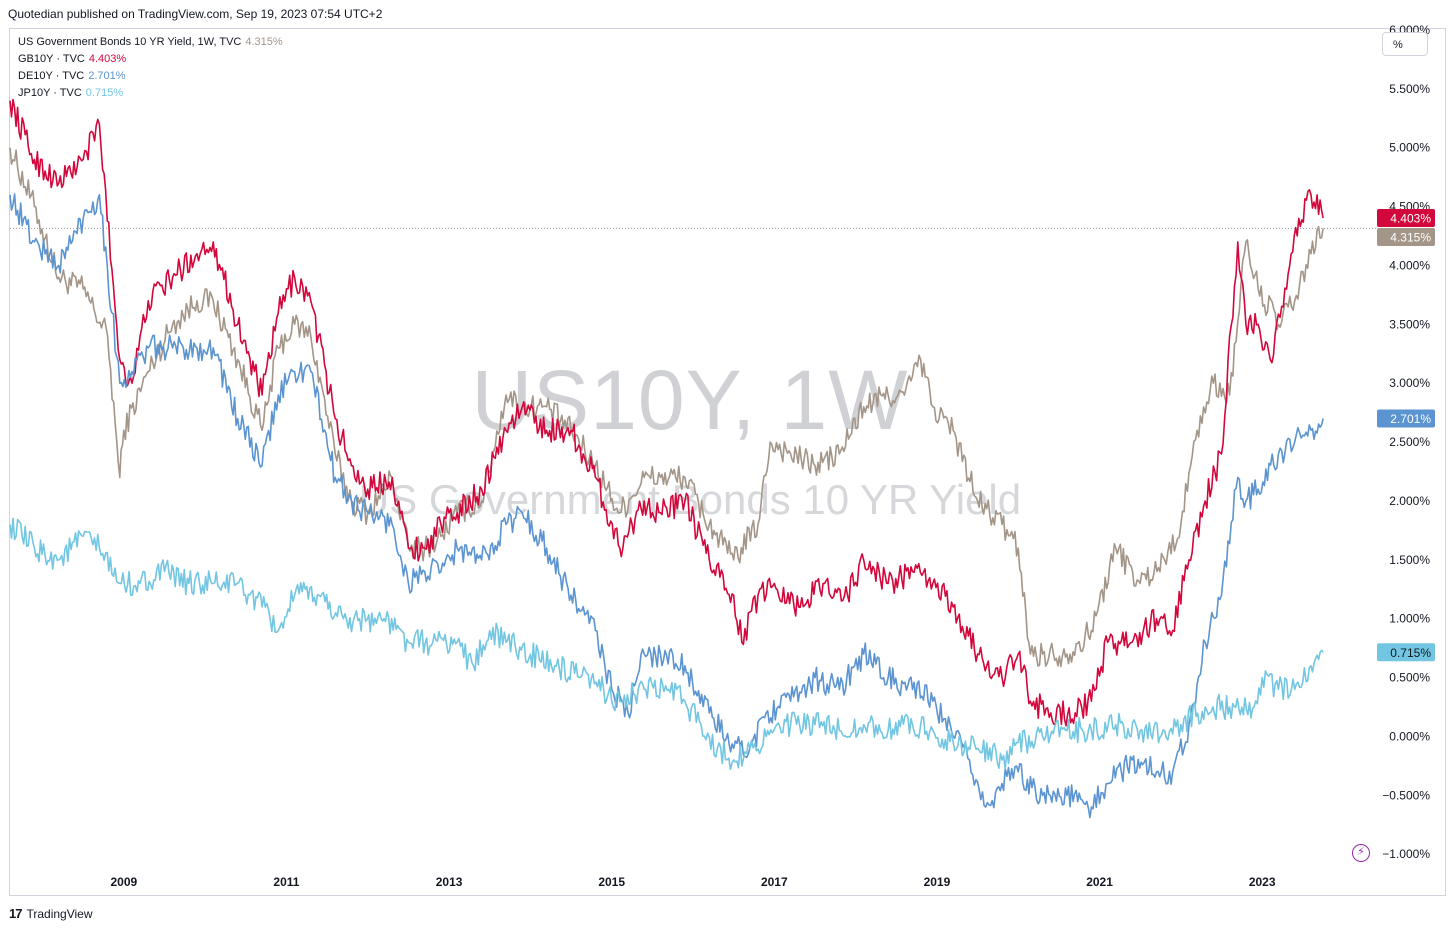 The height and width of the screenshot is (931, 1456). I want to click on legend-name: GB10Y · TVC, so click(51, 59).